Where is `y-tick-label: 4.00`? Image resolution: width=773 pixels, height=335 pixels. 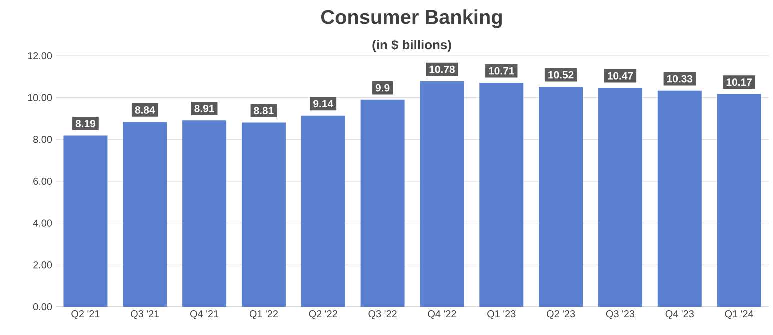
y-tick-label: 4.00 is located at coordinates (42, 223).